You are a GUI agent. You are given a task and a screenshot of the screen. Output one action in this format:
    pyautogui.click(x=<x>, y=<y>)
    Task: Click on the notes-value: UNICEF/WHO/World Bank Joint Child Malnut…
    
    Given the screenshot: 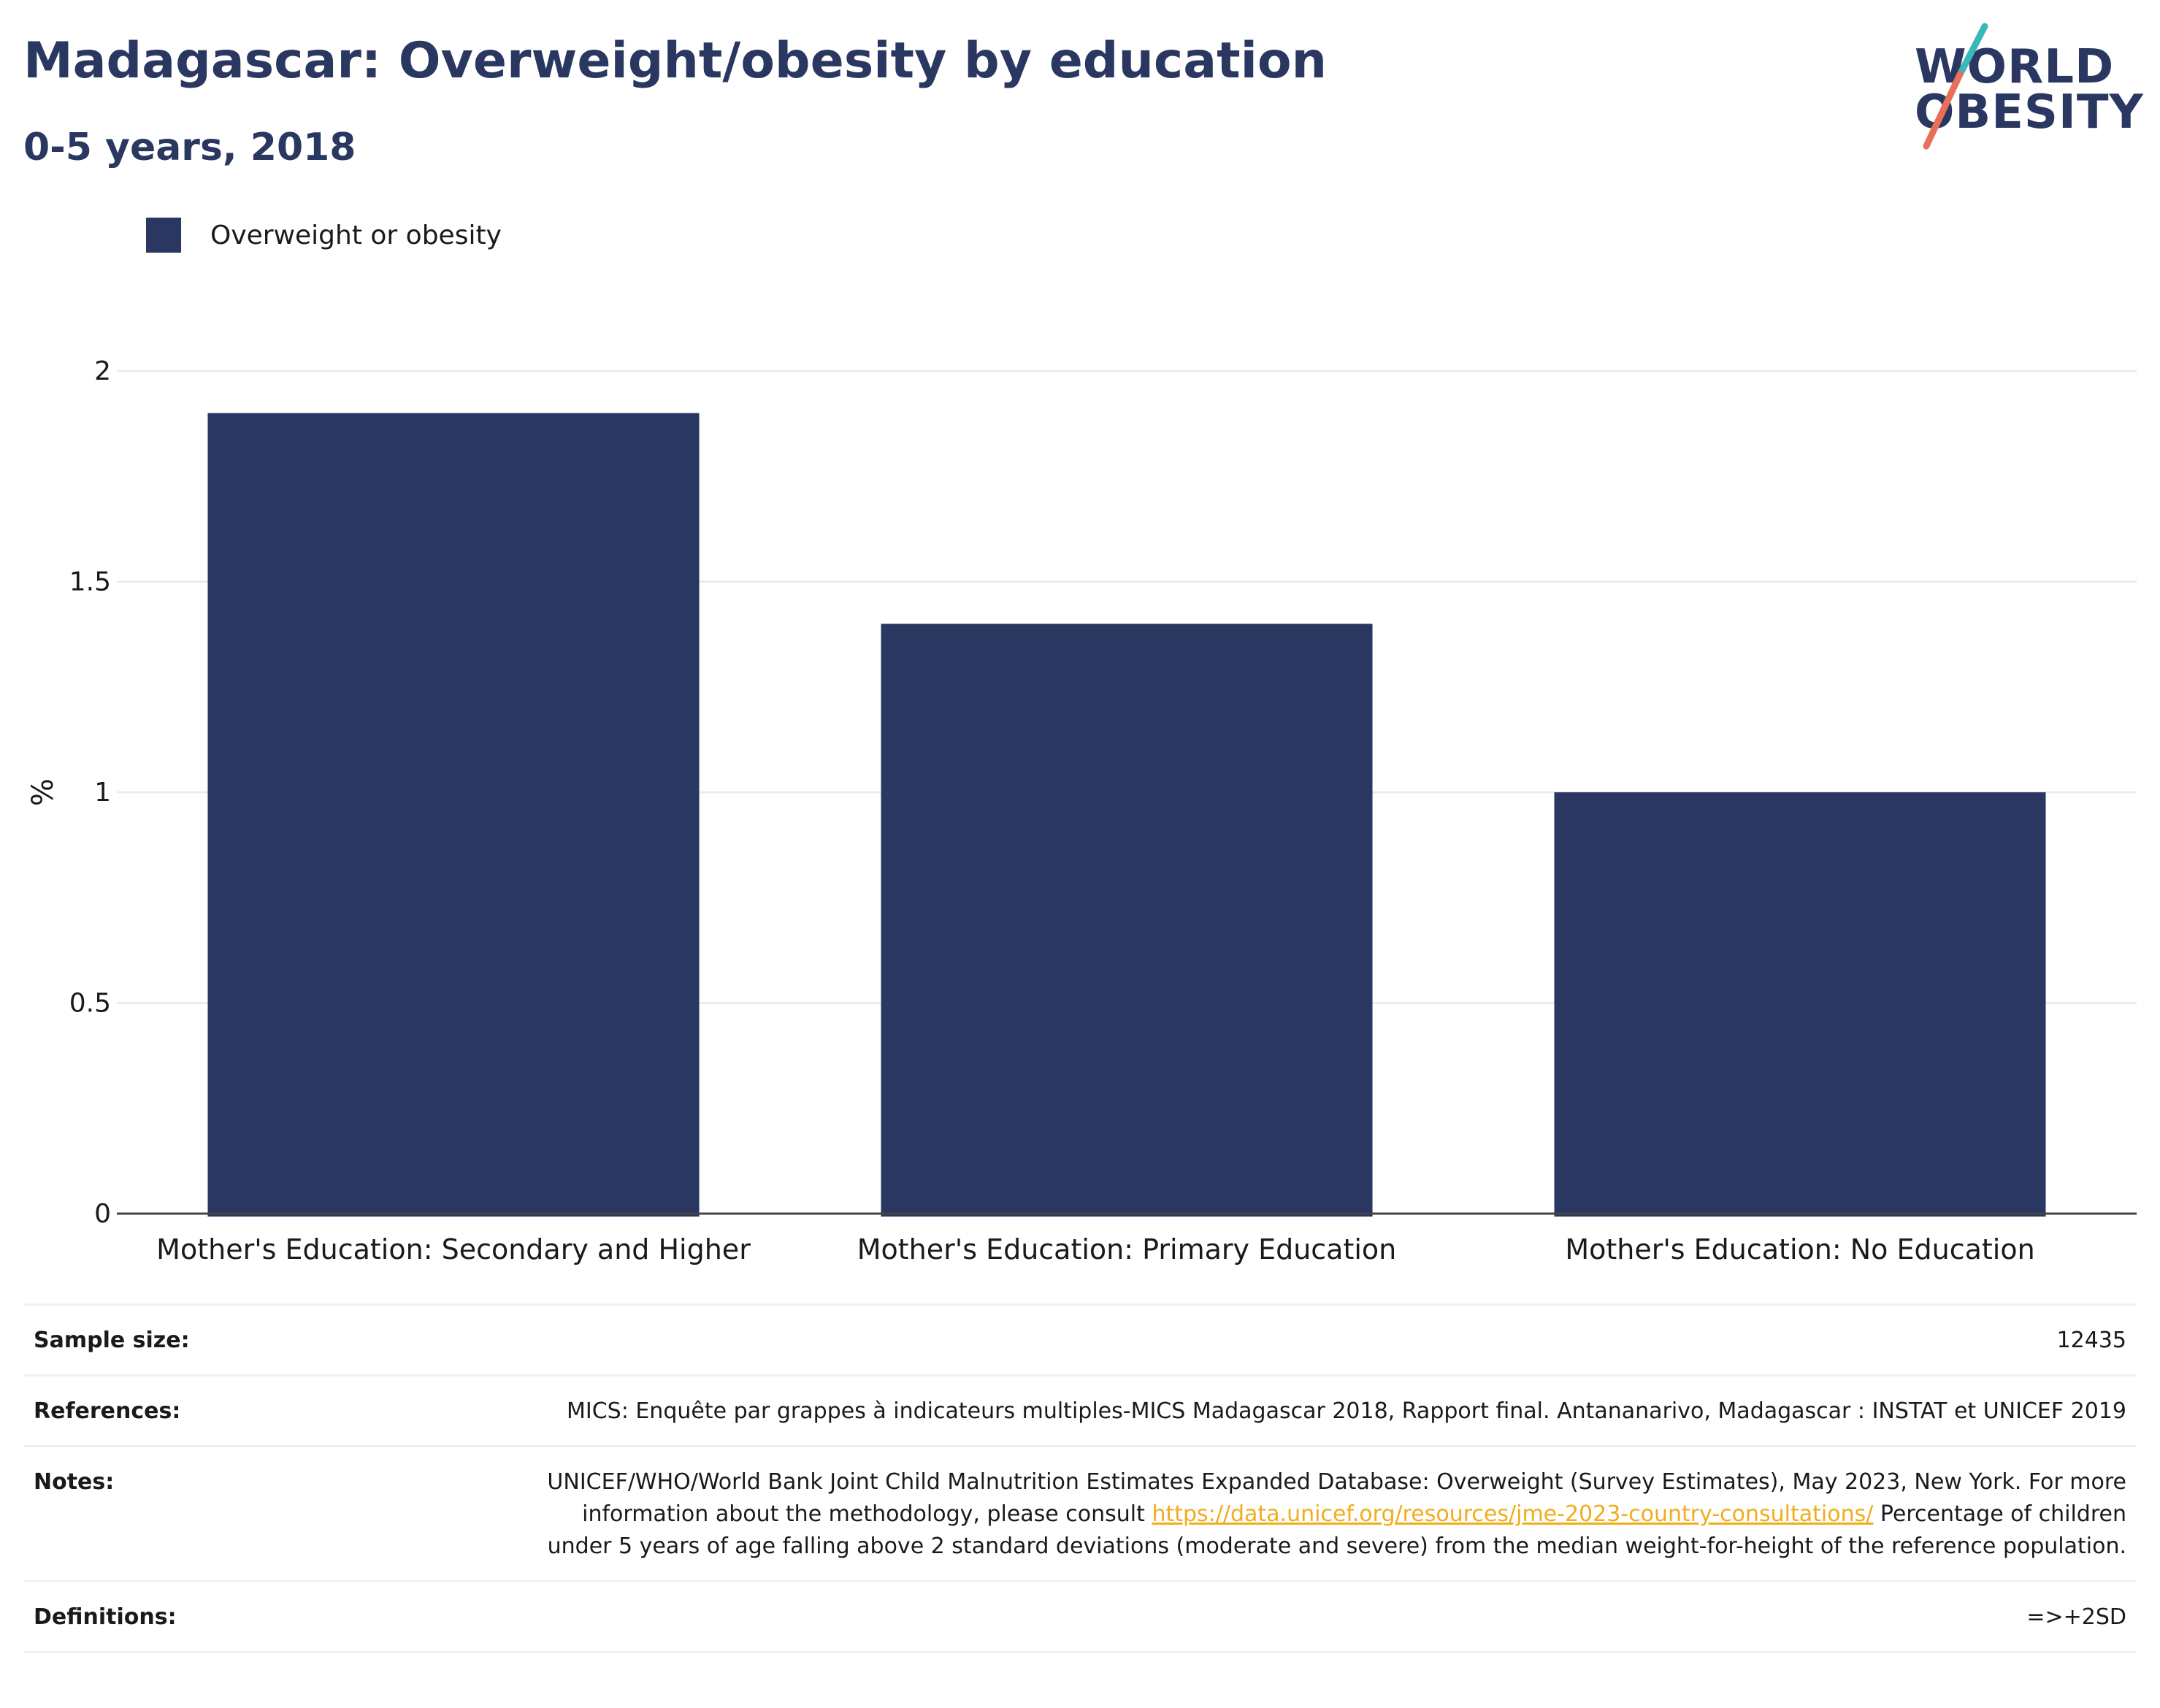 What is the action you would take?
    pyautogui.click(x=1330, y=1514)
    